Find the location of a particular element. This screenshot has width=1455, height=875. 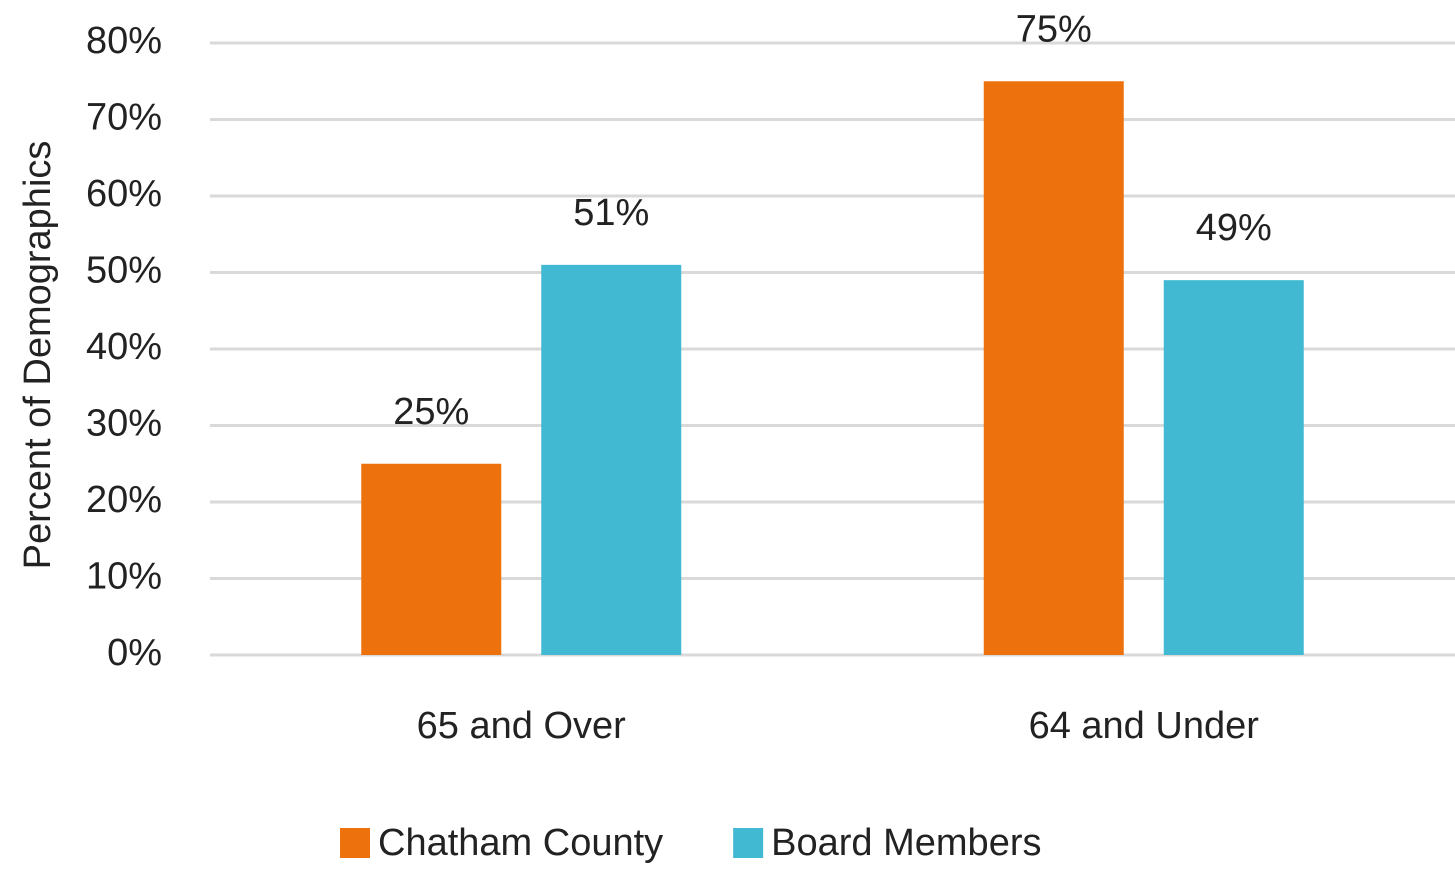

data-label: 75% is located at coordinates (1054, 29).